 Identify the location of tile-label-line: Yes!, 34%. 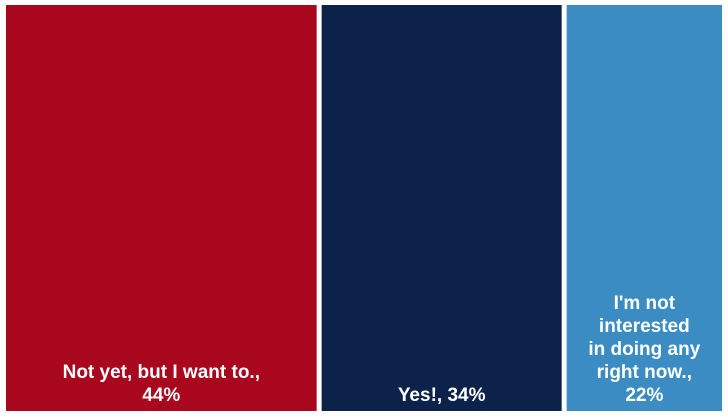
(442, 395).